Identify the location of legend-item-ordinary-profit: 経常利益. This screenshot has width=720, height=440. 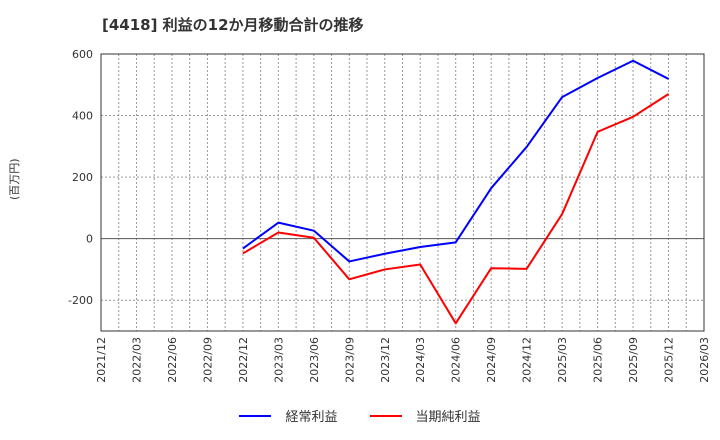
(288, 415).